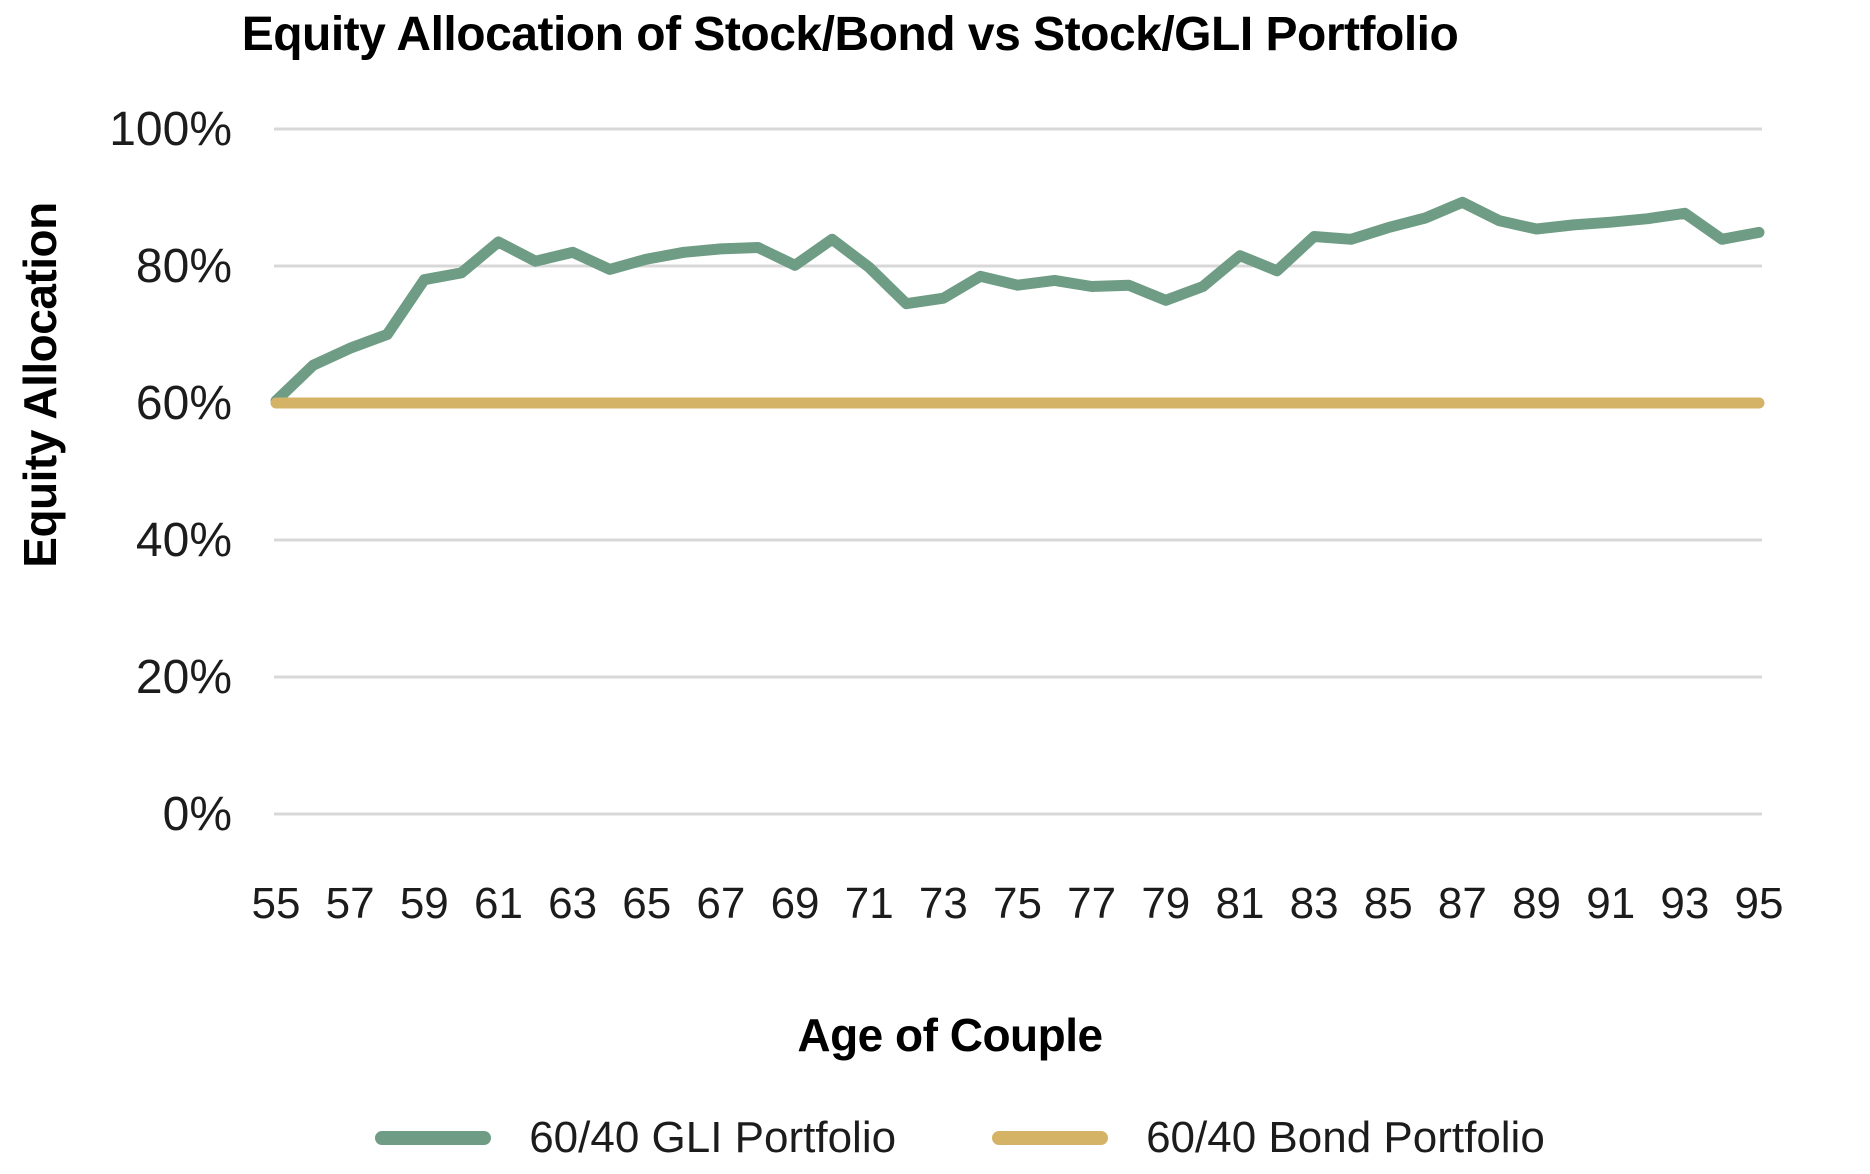  I want to click on x-tick-label: 83, so click(1314, 903).